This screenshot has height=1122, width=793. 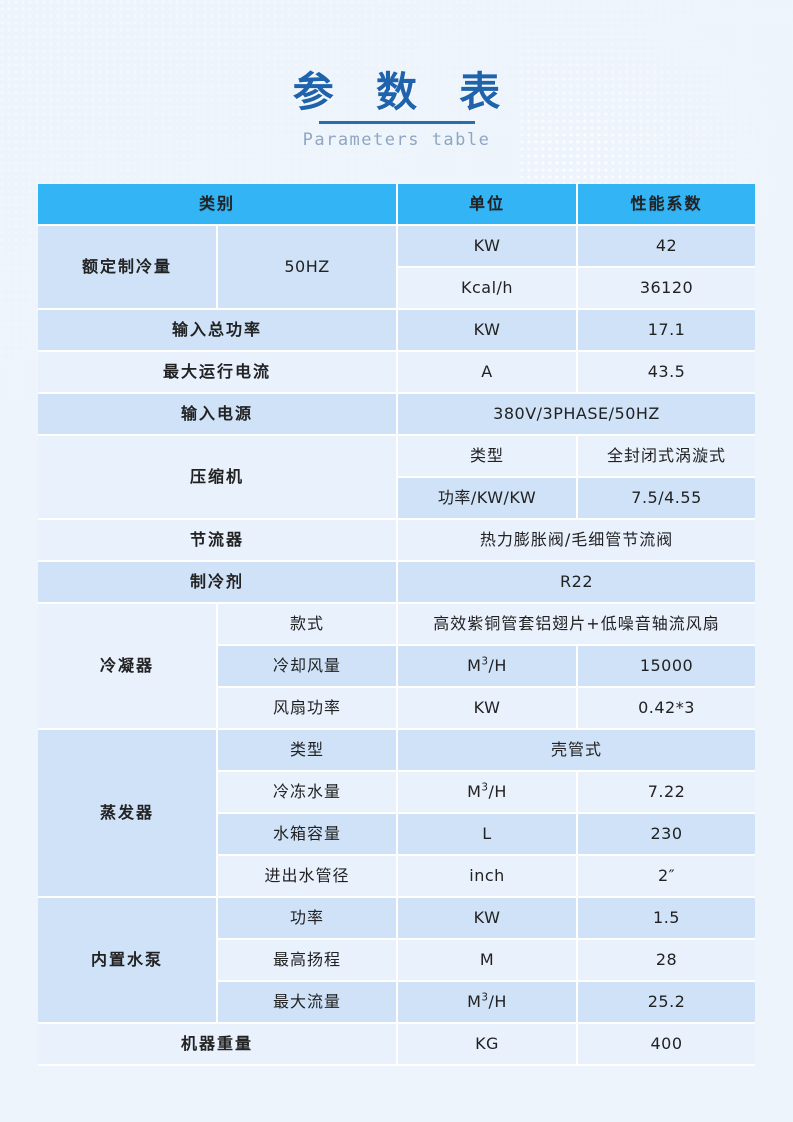 What do you see at coordinates (488, 205) in the screenshot?
I see `column-header-unit: 单位` at bounding box center [488, 205].